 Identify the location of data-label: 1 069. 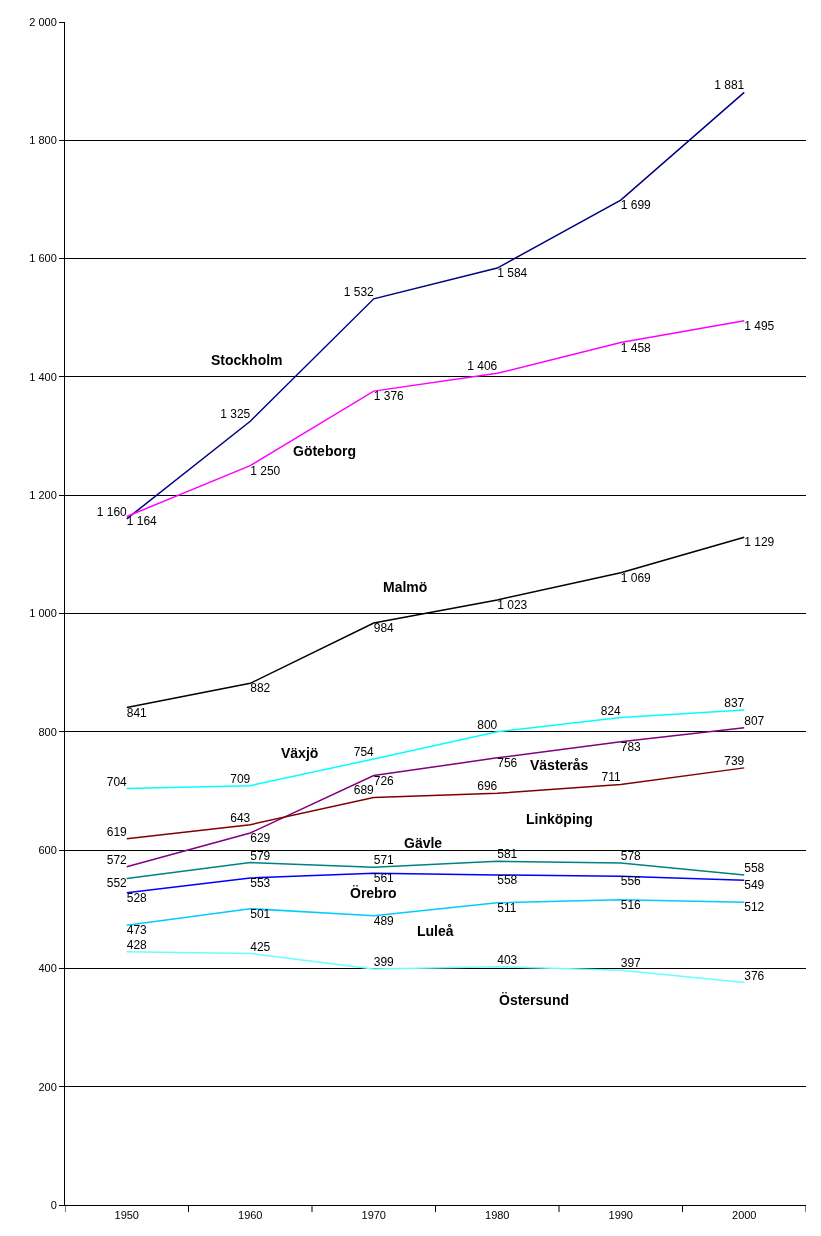
(636, 577).